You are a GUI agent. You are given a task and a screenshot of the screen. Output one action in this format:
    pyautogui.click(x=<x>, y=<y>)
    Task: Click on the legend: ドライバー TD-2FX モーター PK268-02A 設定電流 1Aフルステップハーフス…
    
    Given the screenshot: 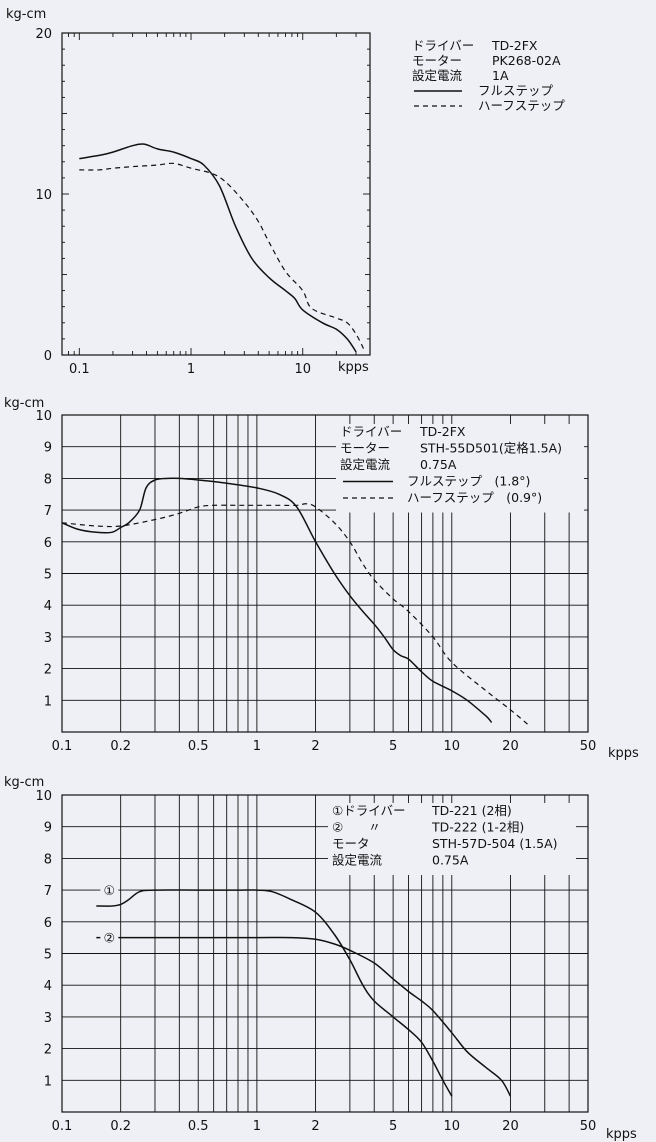 What is the action you would take?
    pyautogui.click(x=488, y=75)
    